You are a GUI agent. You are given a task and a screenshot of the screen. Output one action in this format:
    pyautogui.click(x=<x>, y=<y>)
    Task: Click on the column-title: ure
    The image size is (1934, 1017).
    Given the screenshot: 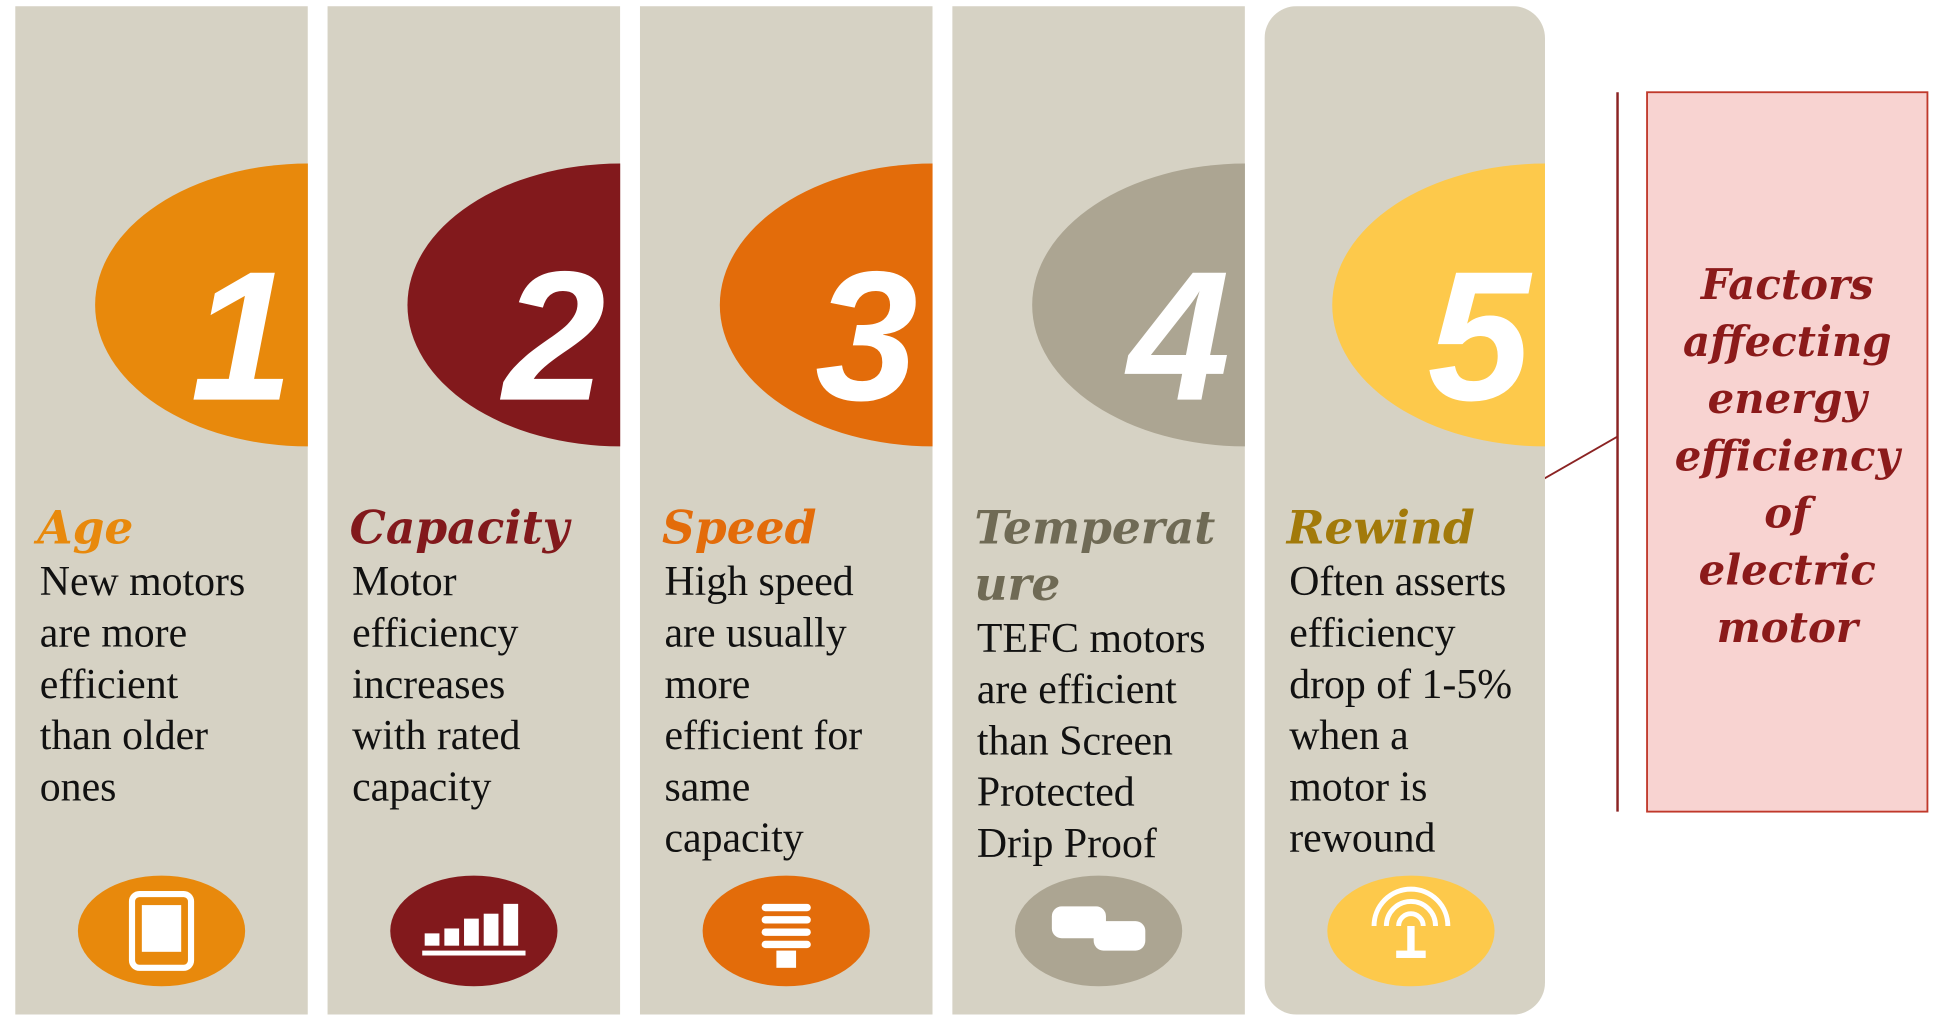 What is the action you would take?
    pyautogui.click(x=1017, y=584)
    